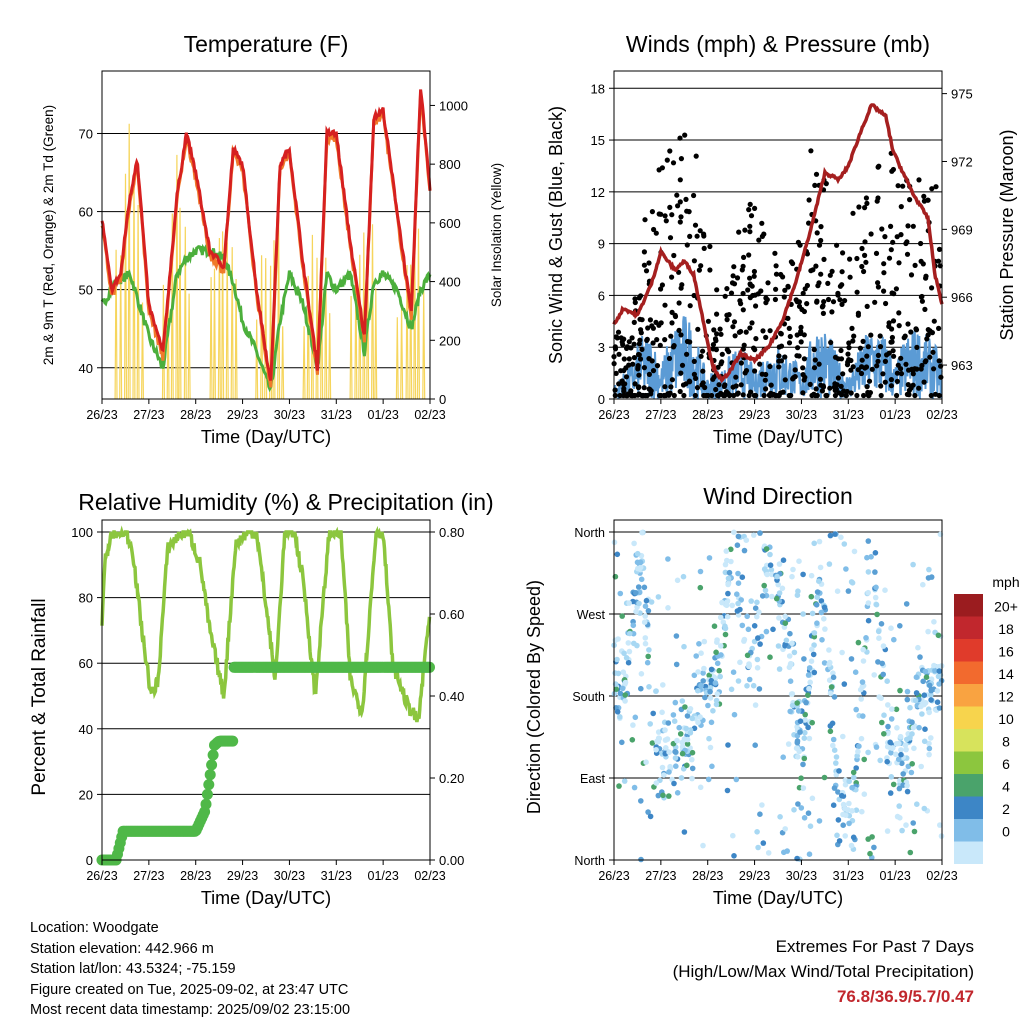 The image size is (1024, 1024). Describe the element at coordinates (941, 415) in the screenshot. I see `winds-x-tick-label: 02/23` at that location.